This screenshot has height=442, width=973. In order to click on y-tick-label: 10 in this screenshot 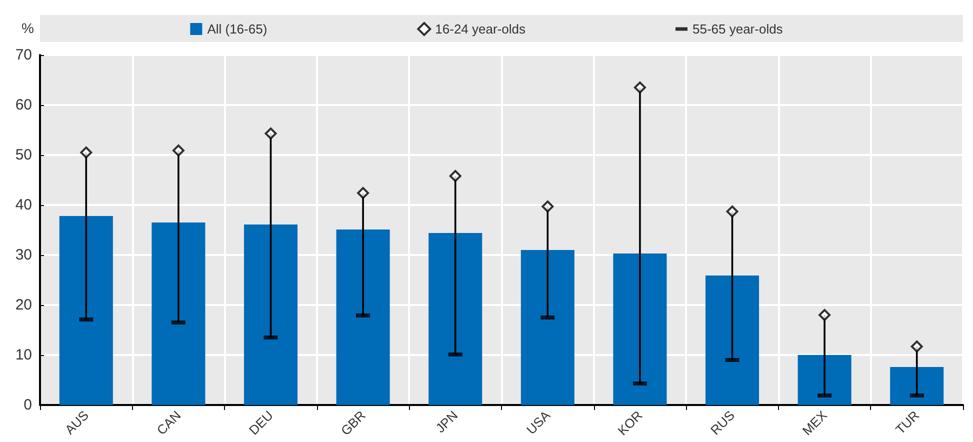, I will do `click(23, 355)`.